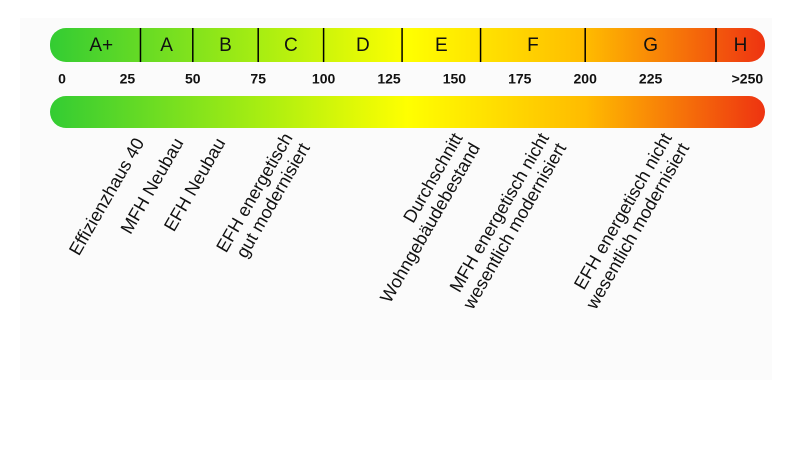  What do you see at coordinates (258, 79) in the screenshot?
I see `tick-label: 75` at bounding box center [258, 79].